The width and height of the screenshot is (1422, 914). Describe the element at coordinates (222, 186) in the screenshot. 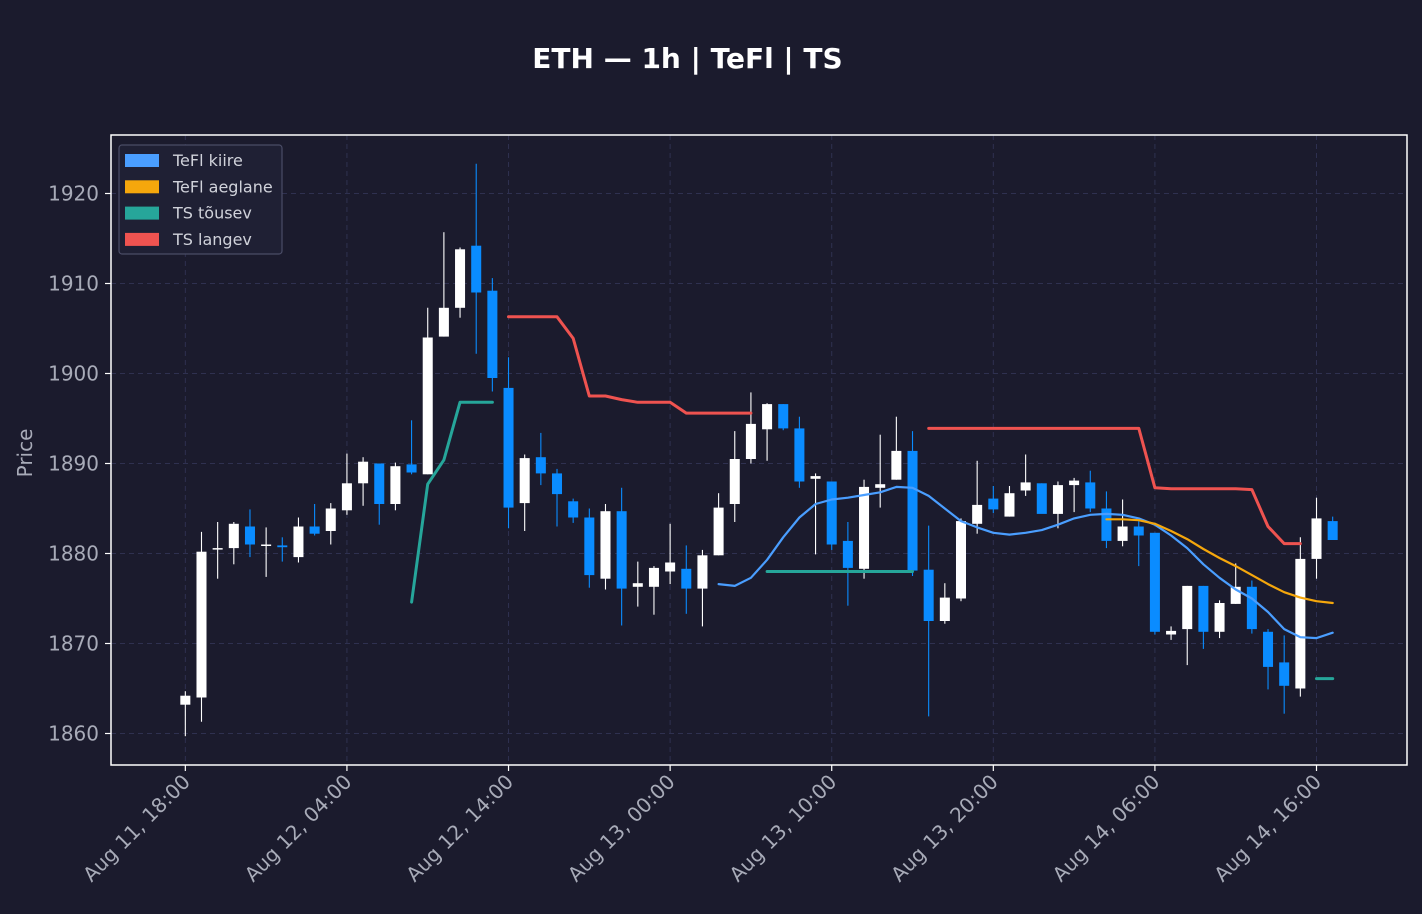

I see `legend-entry-label: TeFl aeglane` at that location.